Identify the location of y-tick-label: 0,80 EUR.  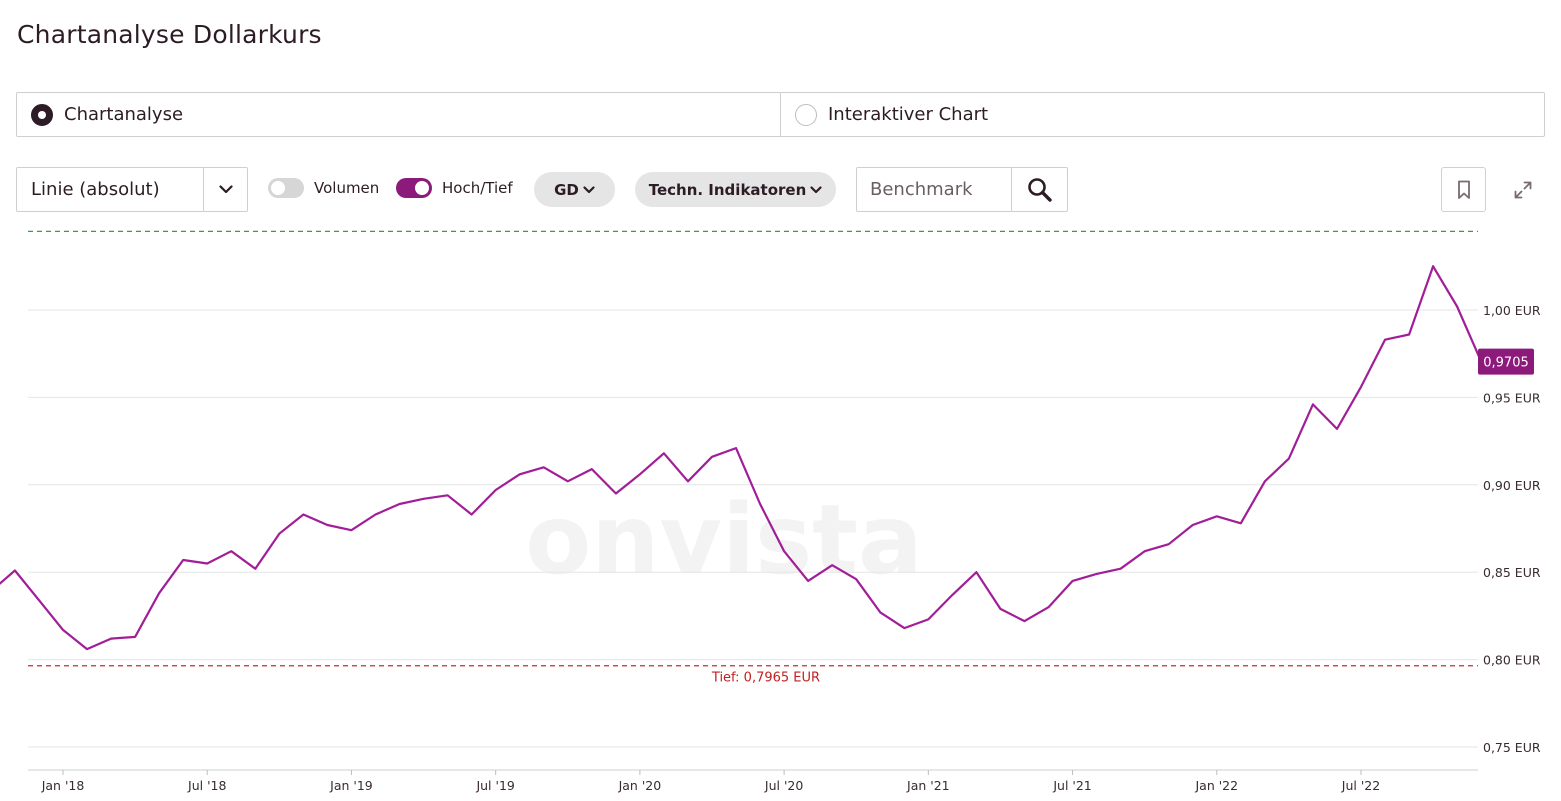
(1512, 660).